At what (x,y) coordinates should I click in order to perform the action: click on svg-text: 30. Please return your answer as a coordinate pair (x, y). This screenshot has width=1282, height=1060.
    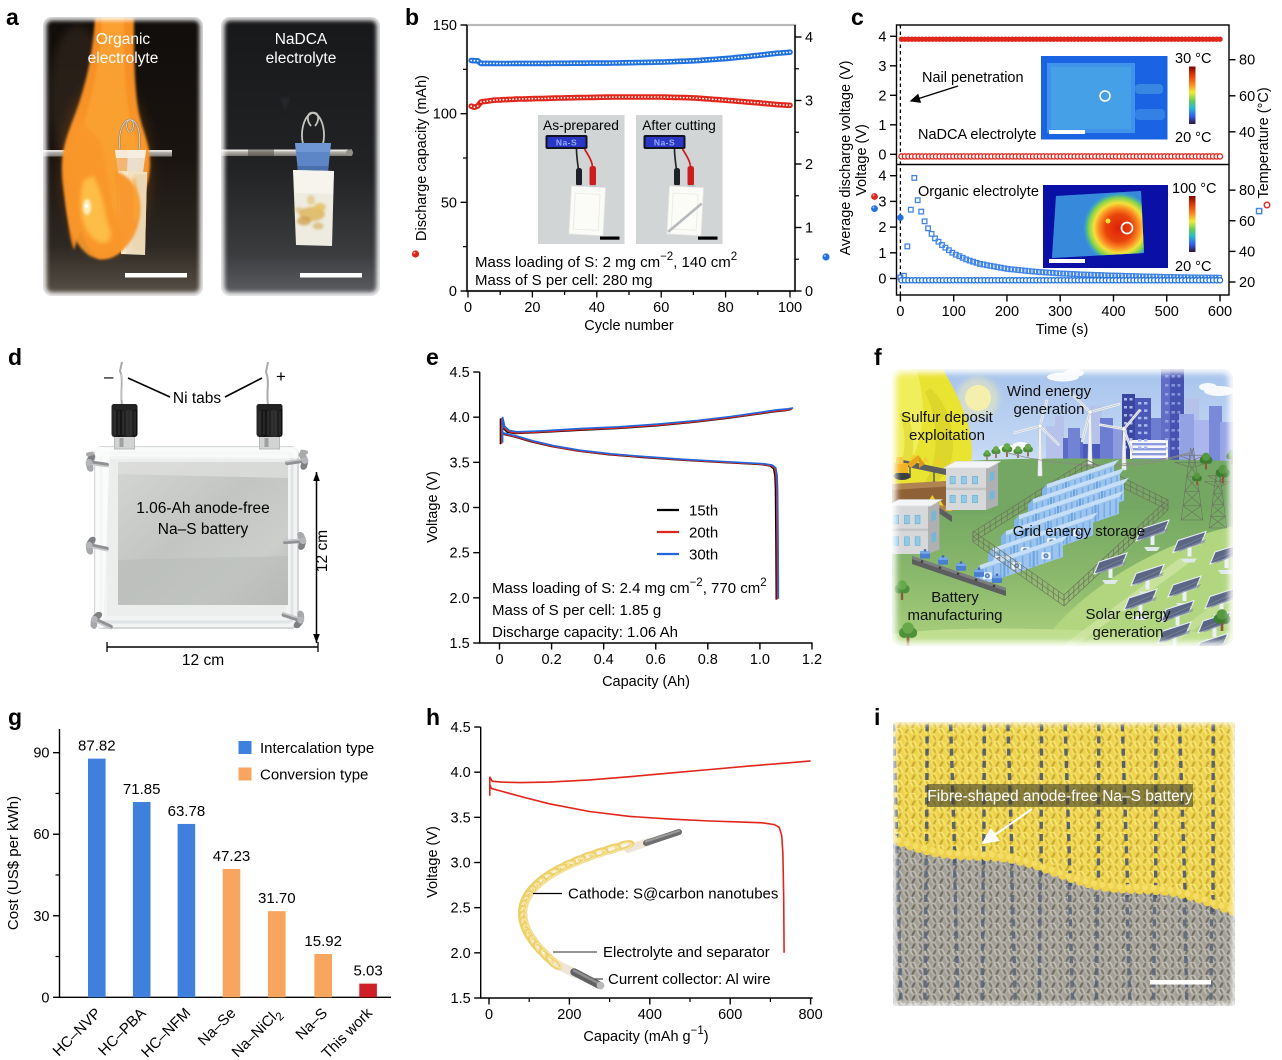
    Looking at the image, I should click on (41, 917).